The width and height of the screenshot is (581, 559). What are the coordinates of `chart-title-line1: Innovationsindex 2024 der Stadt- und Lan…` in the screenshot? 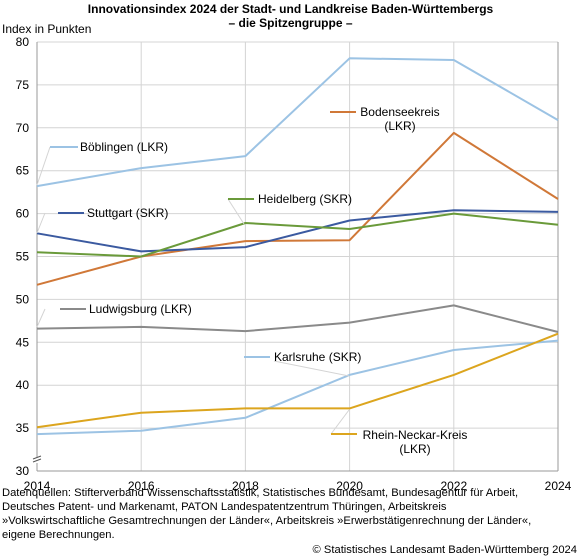 It's located at (290, 9).